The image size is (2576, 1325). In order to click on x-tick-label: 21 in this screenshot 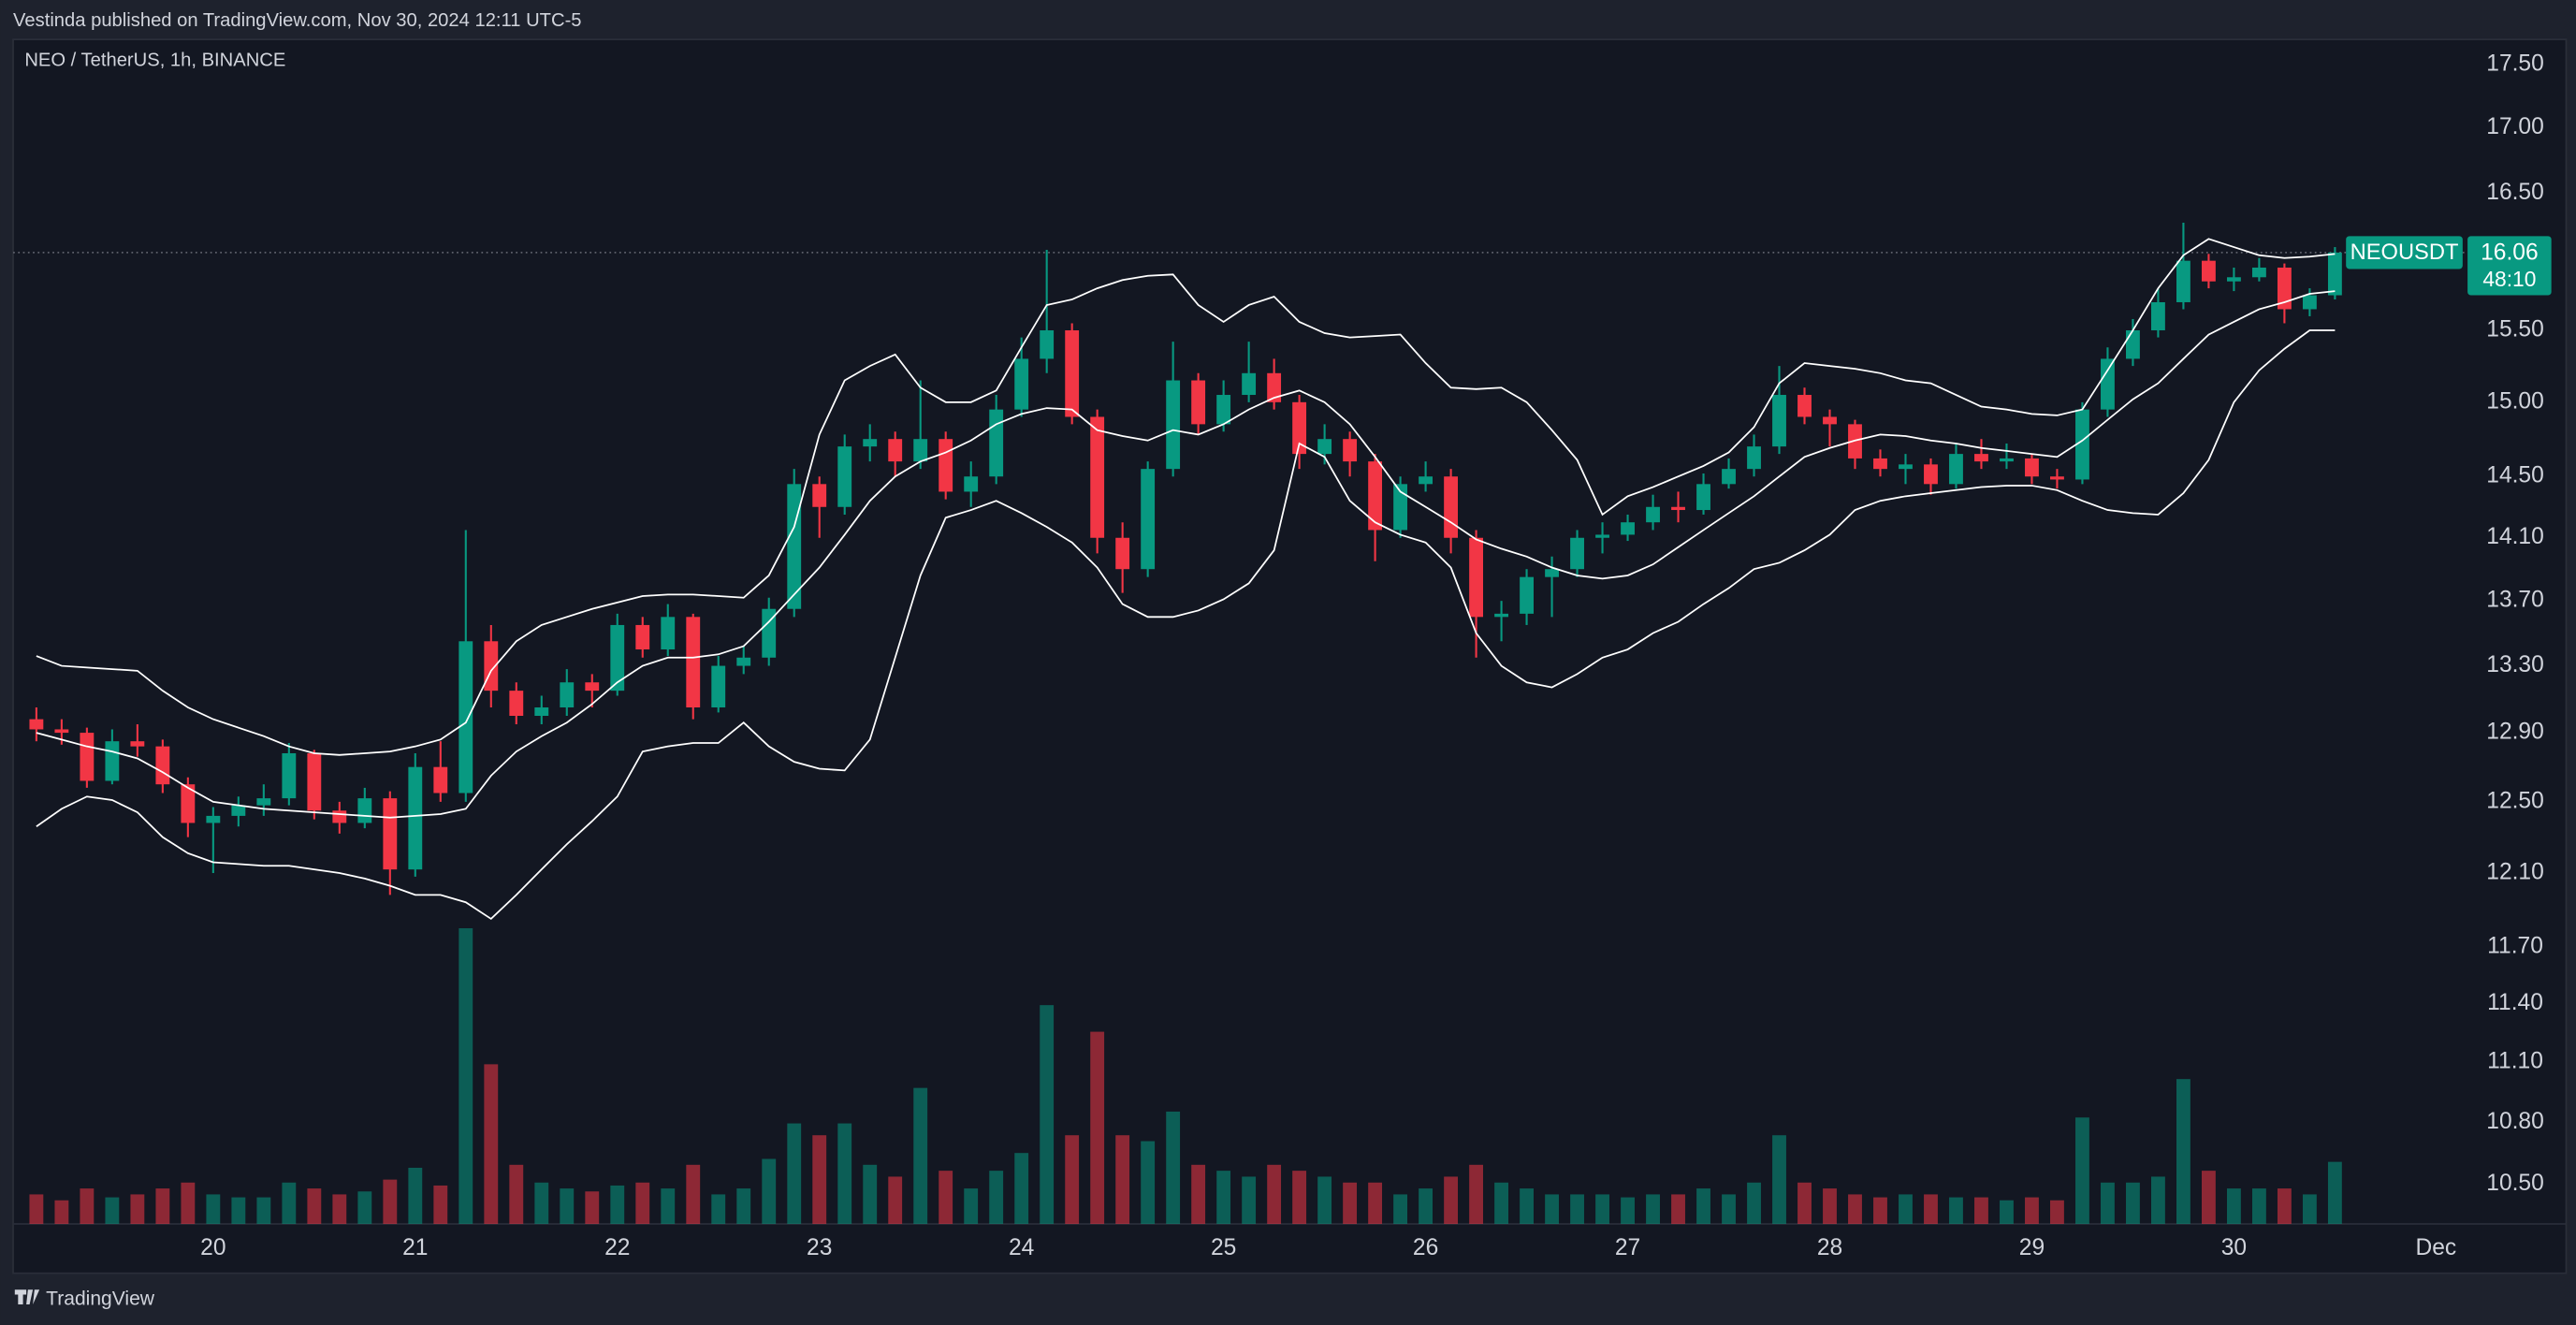, I will do `click(415, 1247)`.